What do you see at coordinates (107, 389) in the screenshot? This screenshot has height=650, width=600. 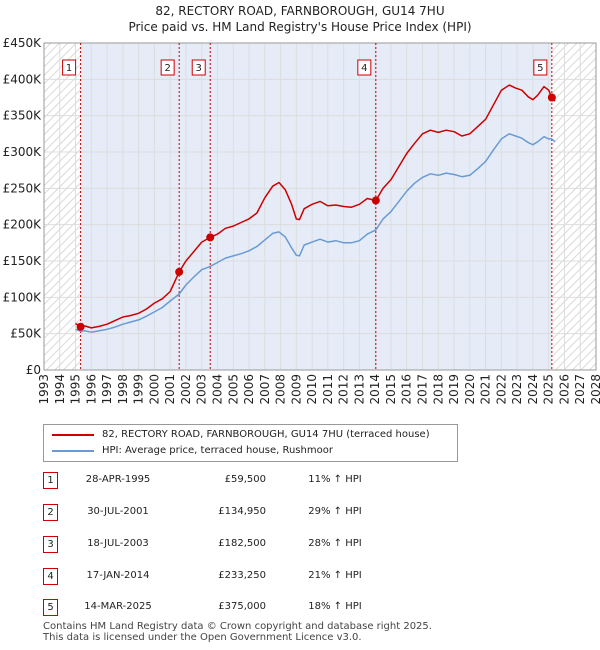 I see `x-tick-label: 1997` at bounding box center [107, 389].